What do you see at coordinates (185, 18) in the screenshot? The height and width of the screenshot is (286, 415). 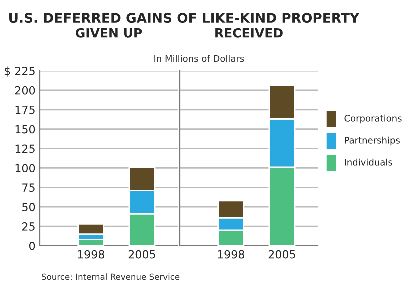 I see `chart-title: U.S. DEFERRED GAINS OF LIKE-KIND PROPERTY` at bounding box center [185, 18].